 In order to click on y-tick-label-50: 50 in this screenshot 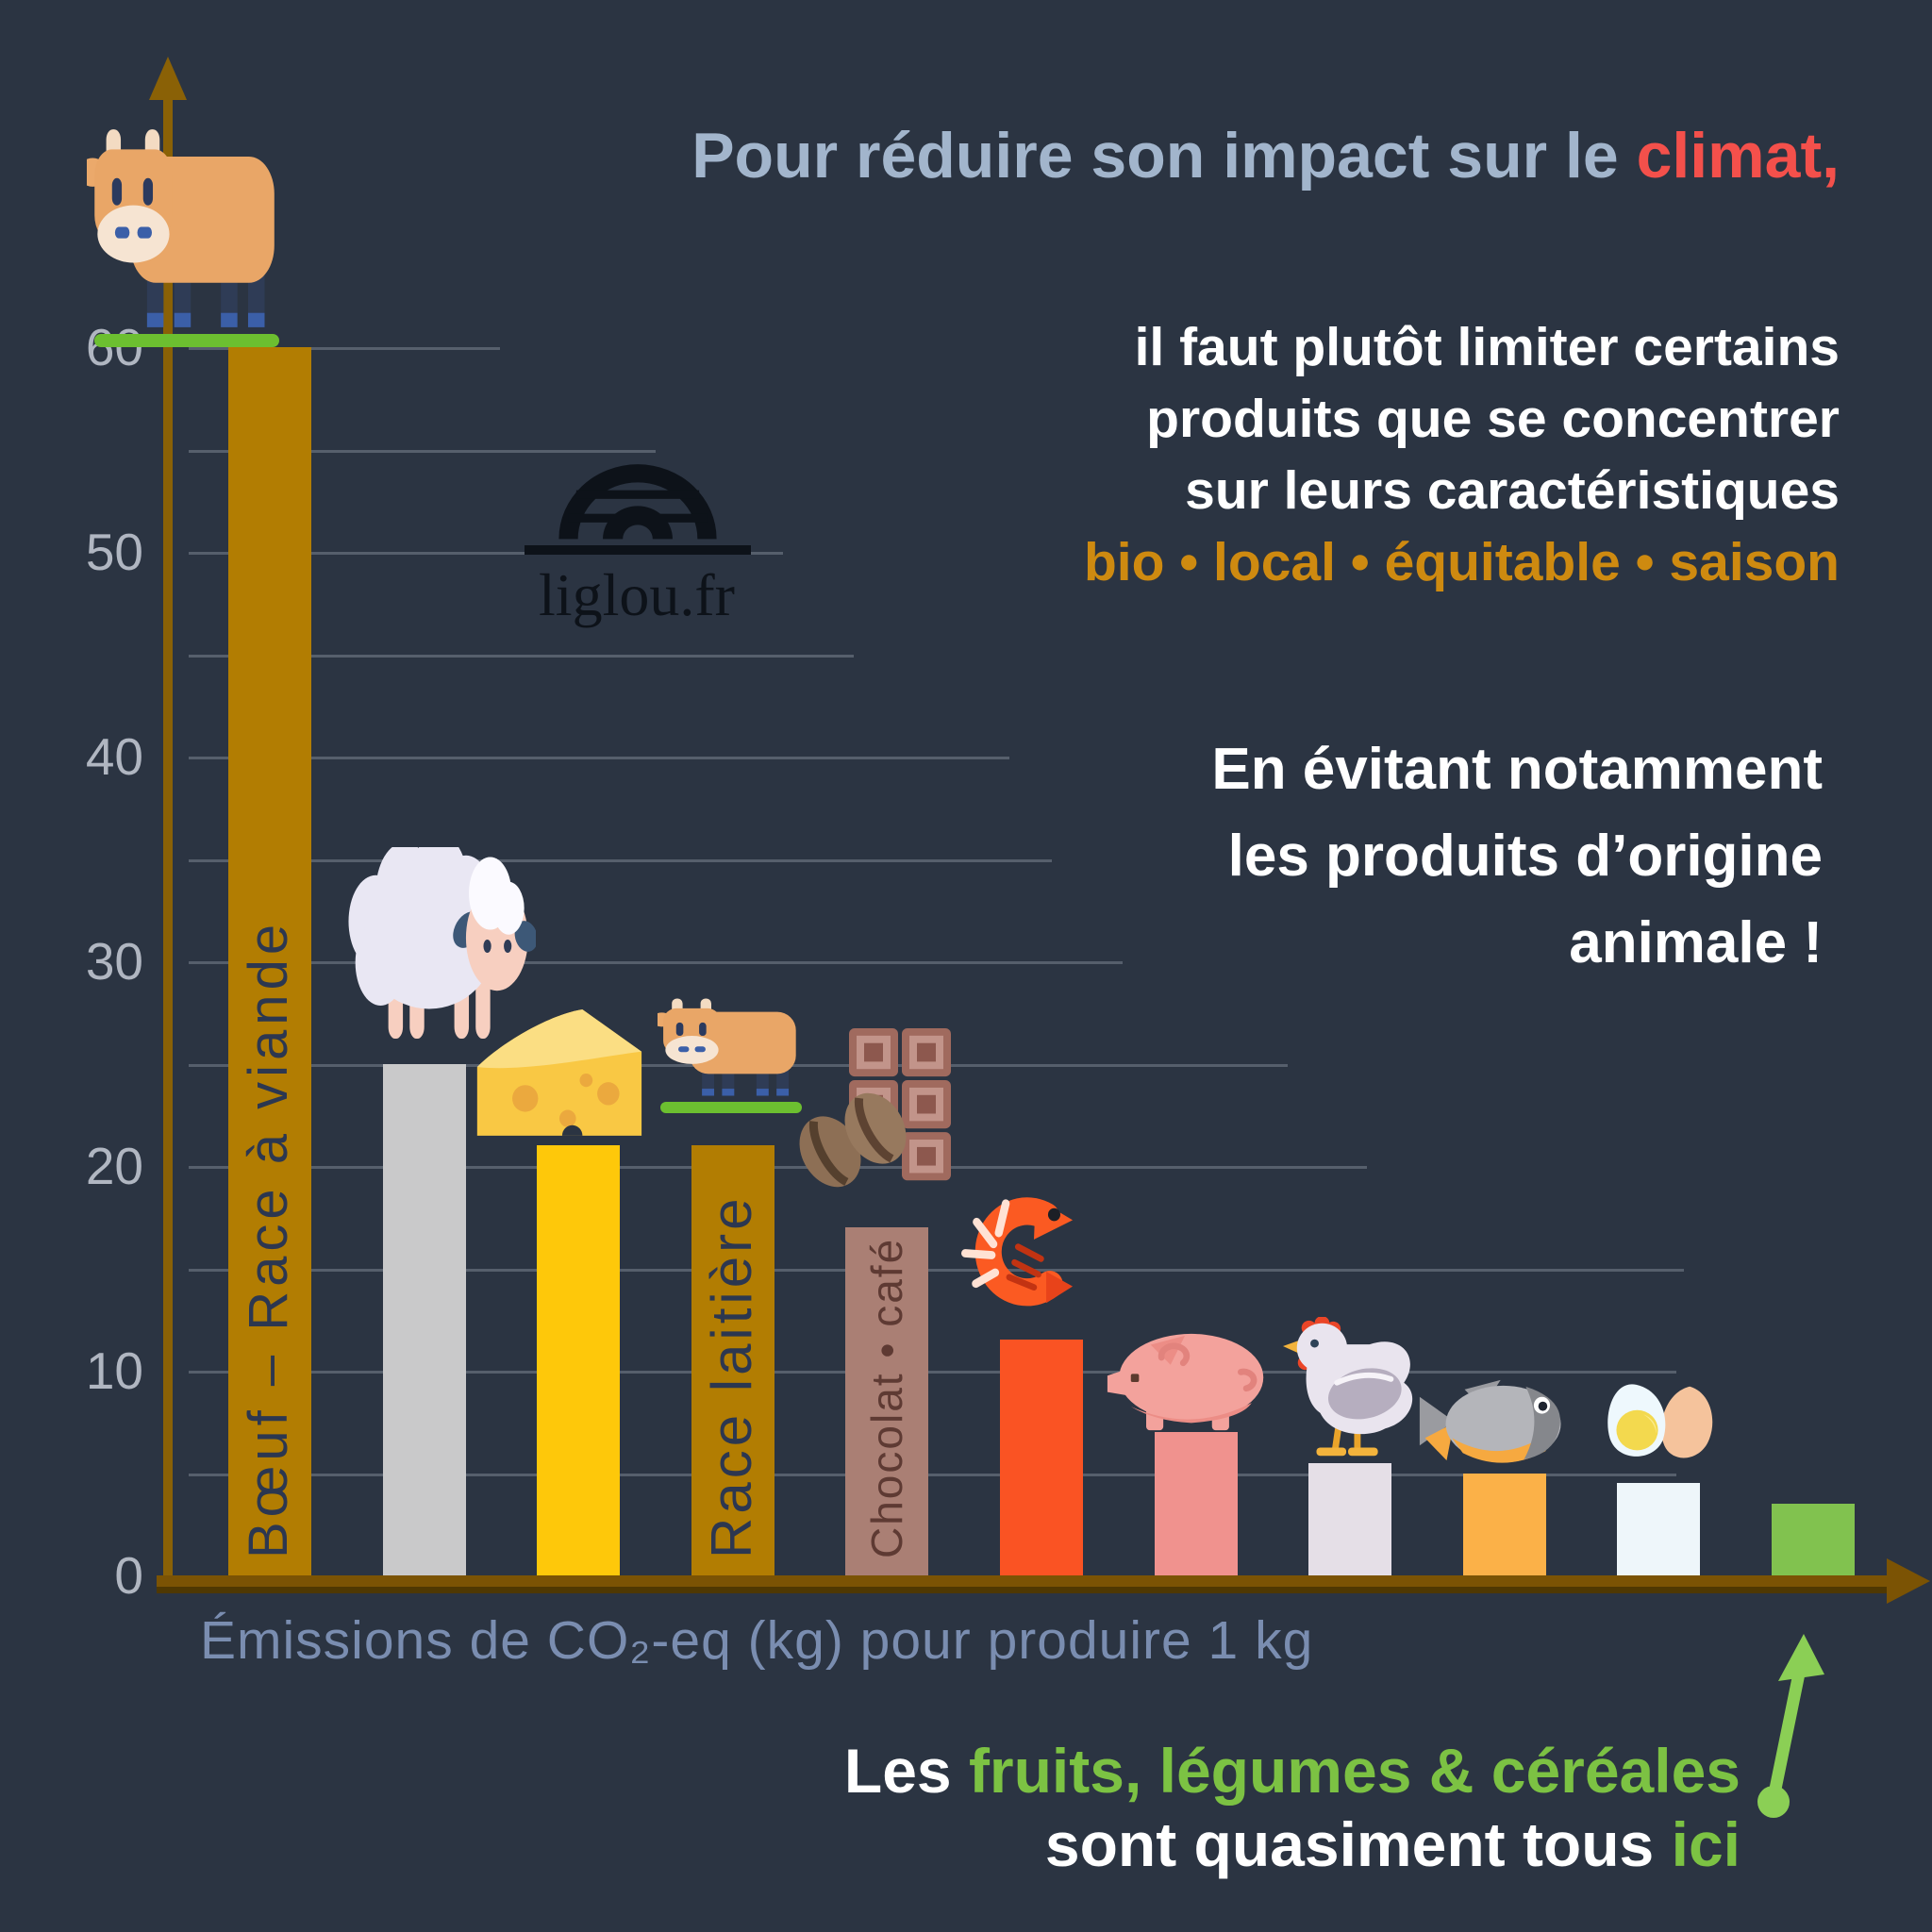, I will do `click(114, 552)`.